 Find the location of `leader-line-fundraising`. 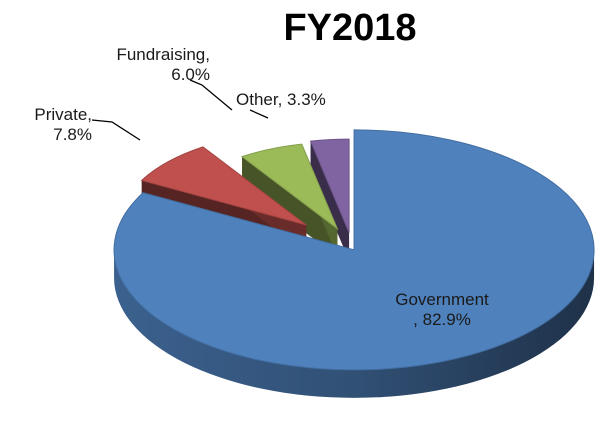

leader-line-fundraising is located at coordinates (211, 95).